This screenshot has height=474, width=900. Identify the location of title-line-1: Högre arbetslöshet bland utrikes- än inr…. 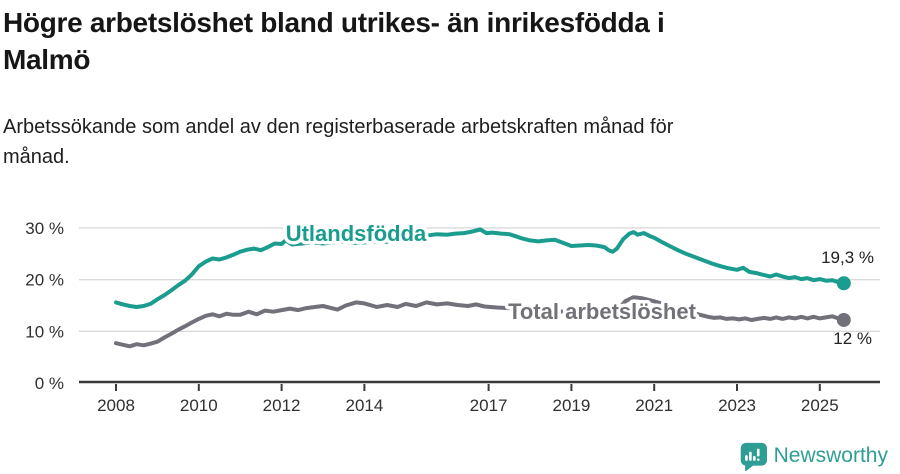
(334, 22).